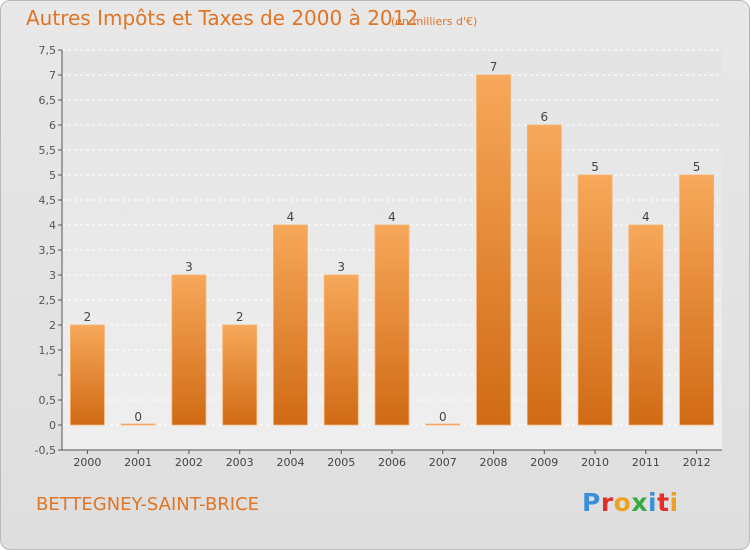 The height and width of the screenshot is (550, 750). What do you see at coordinates (52, 275) in the screenshot?
I see `y-tick-label: 3` at bounding box center [52, 275].